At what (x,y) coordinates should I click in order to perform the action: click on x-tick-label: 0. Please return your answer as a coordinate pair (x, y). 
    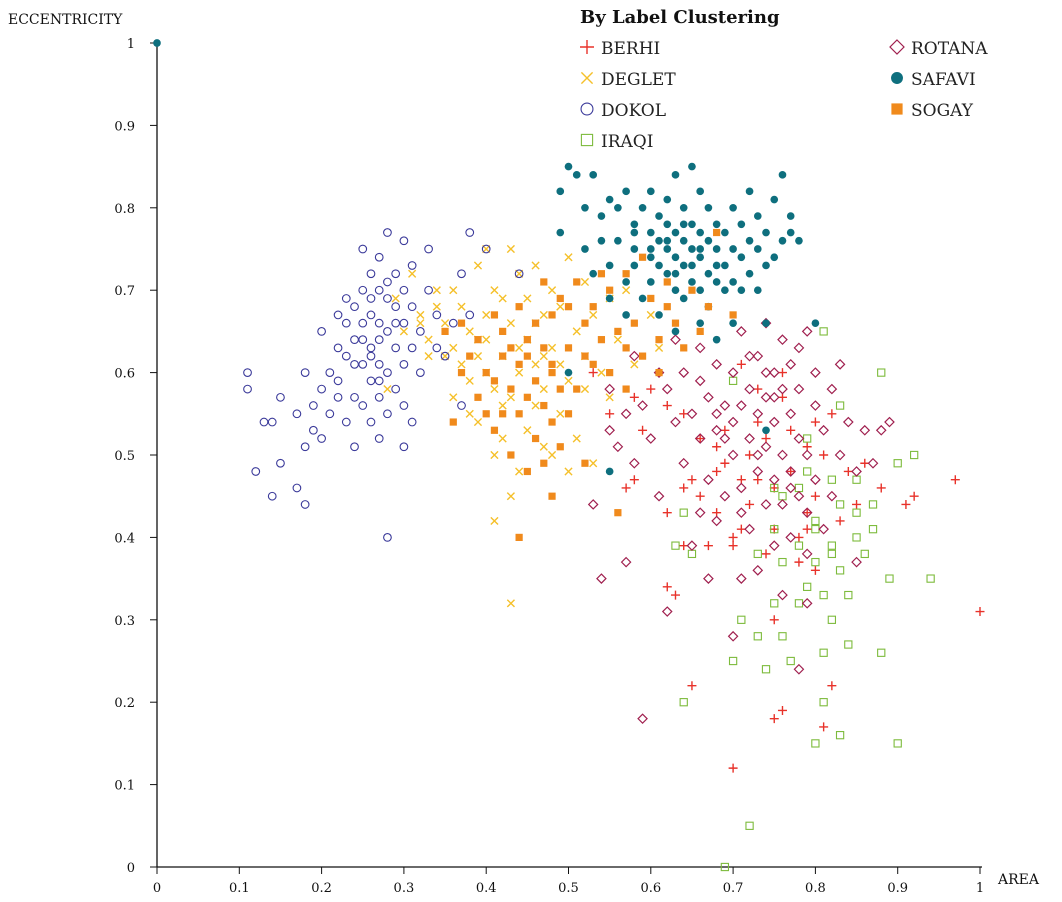
    Looking at the image, I should click on (157, 888).